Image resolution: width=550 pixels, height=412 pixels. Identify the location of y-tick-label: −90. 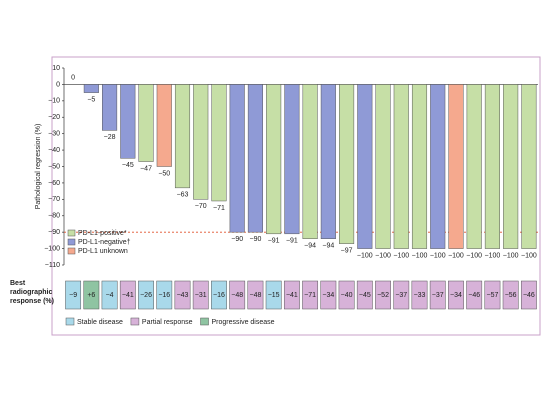
(54, 232).